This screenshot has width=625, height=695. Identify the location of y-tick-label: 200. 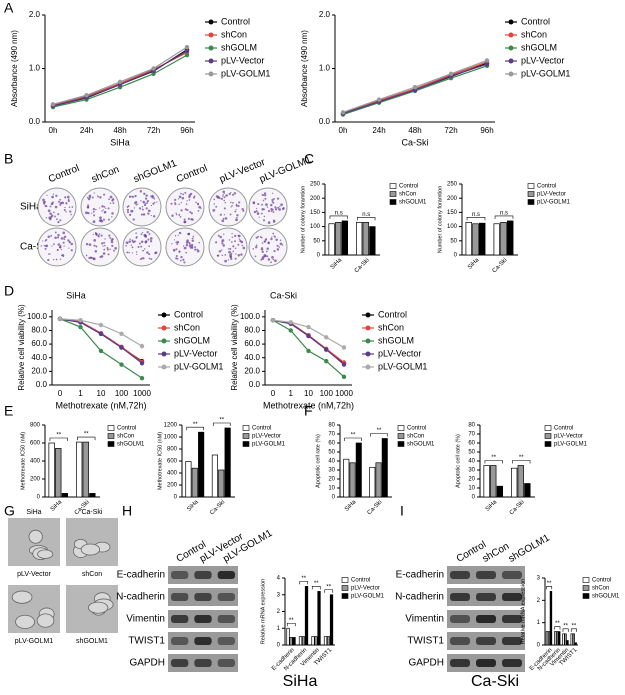
(452, 199).